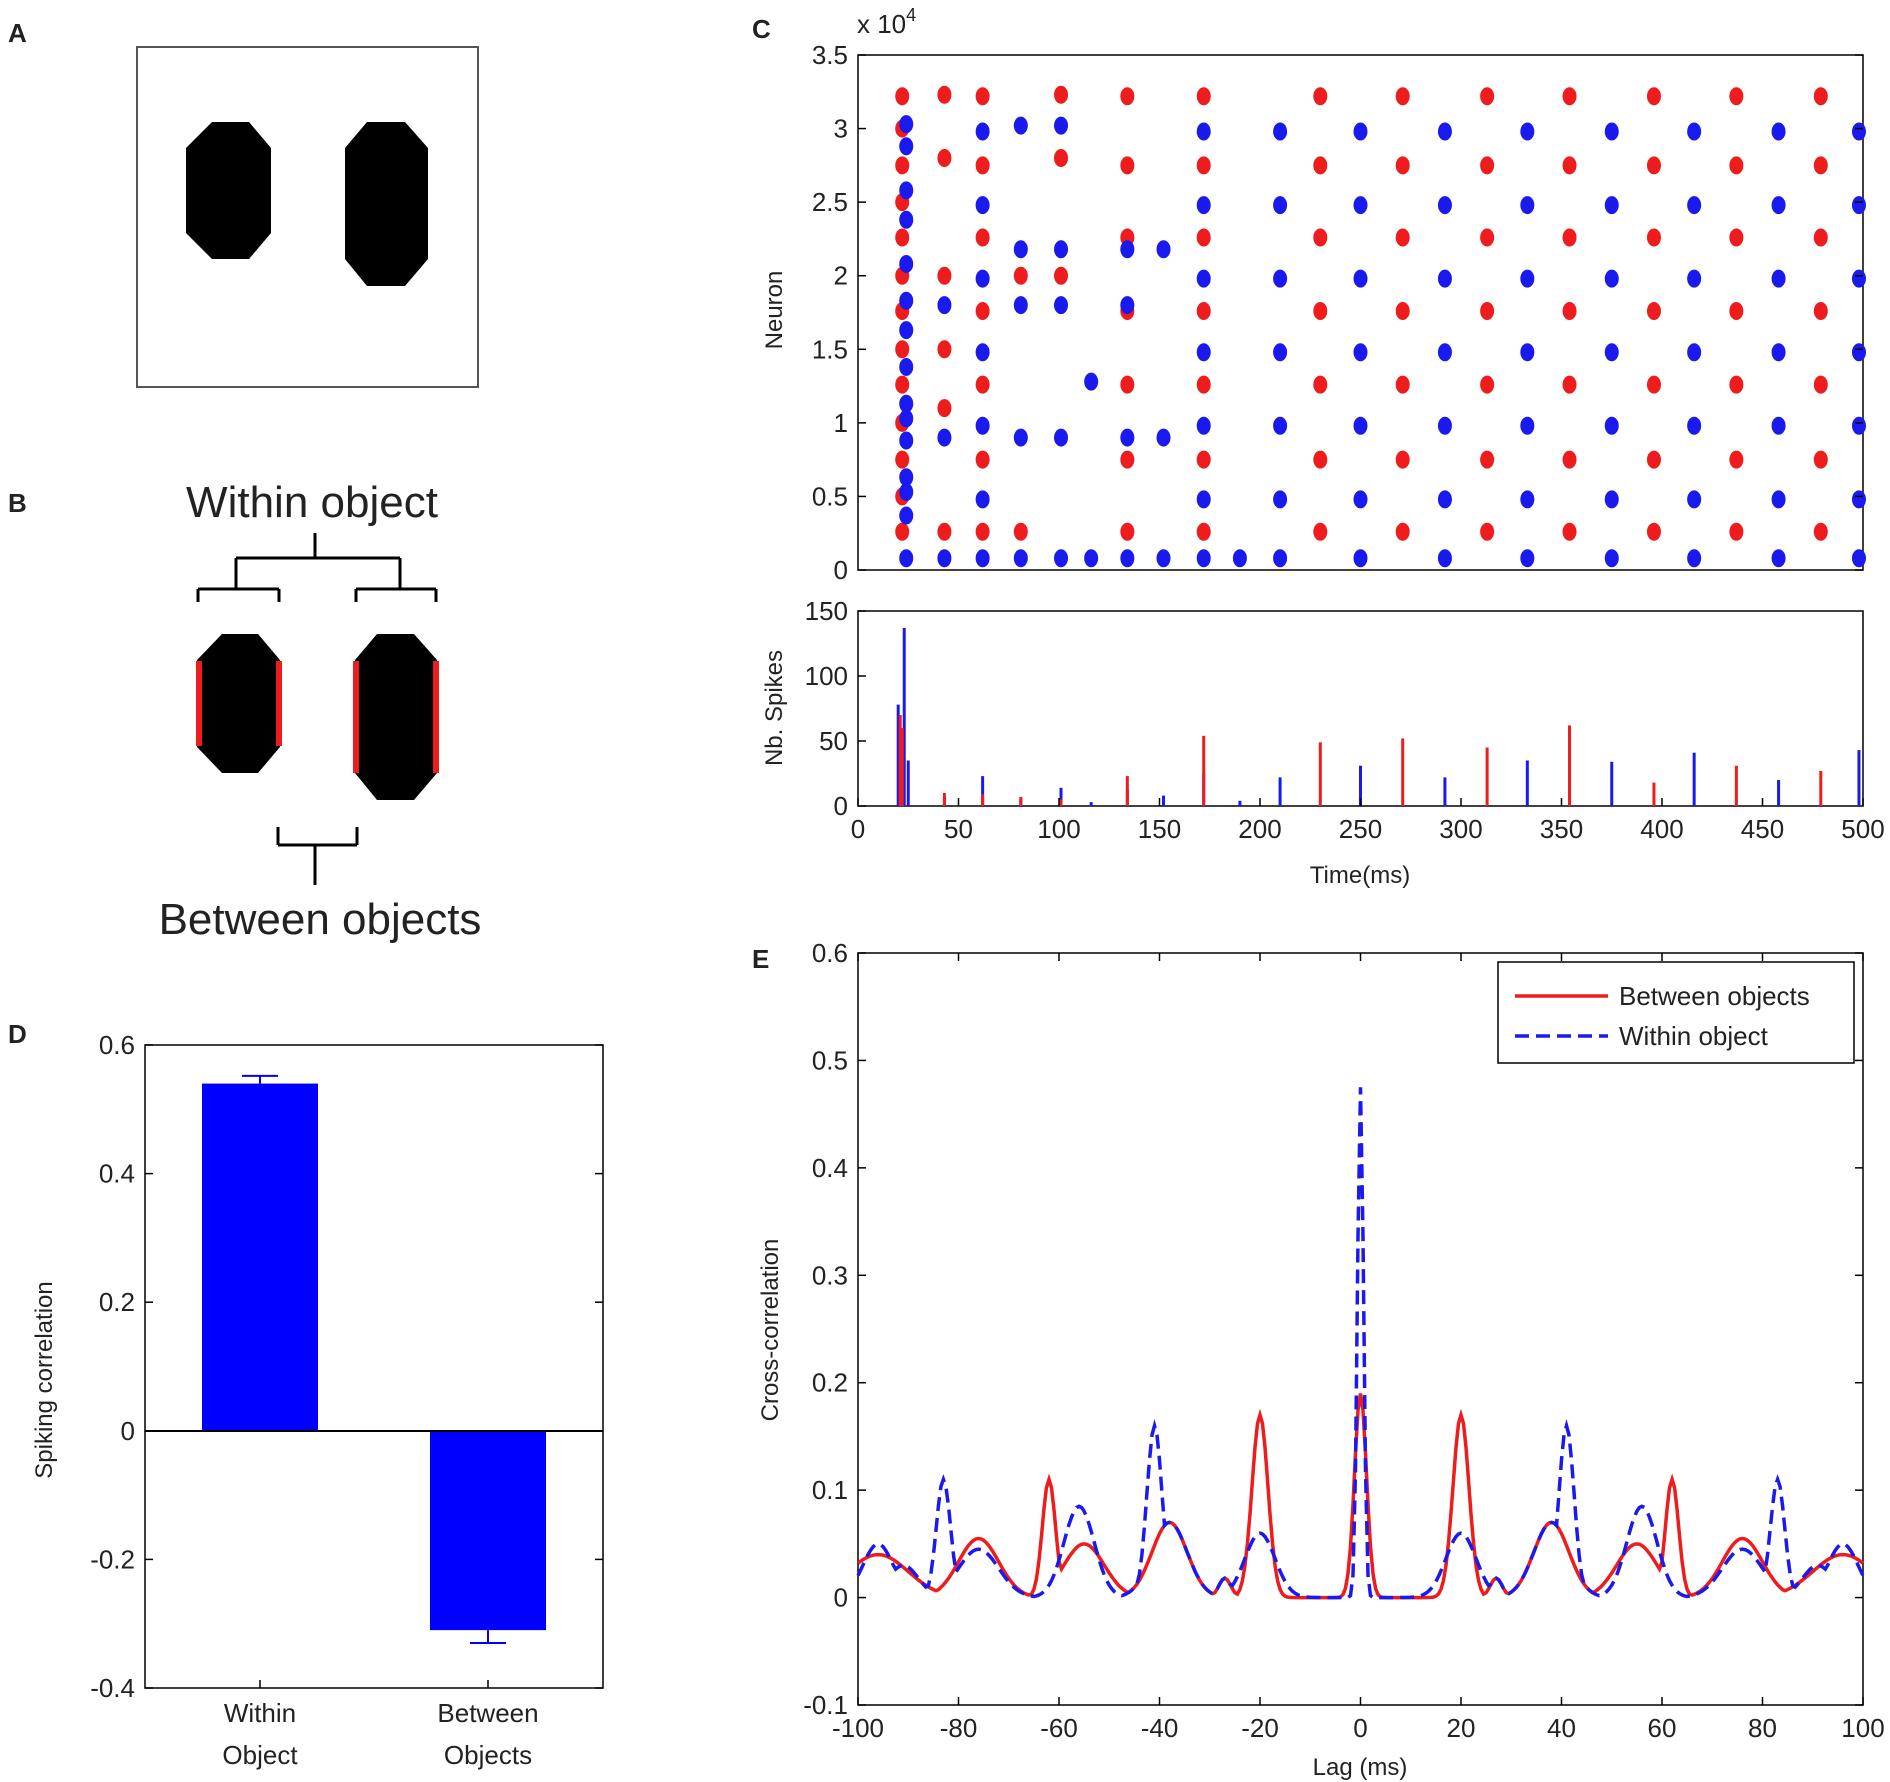 This screenshot has width=1890, height=1782. What do you see at coordinates (488, 1755) in the screenshot?
I see `d-category-label-2b: Objects` at bounding box center [488, 1755].